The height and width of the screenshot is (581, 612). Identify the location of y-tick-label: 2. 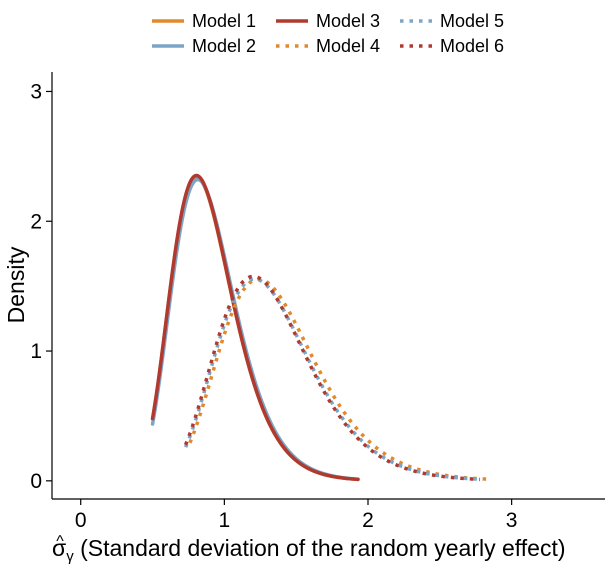
(36, 221).